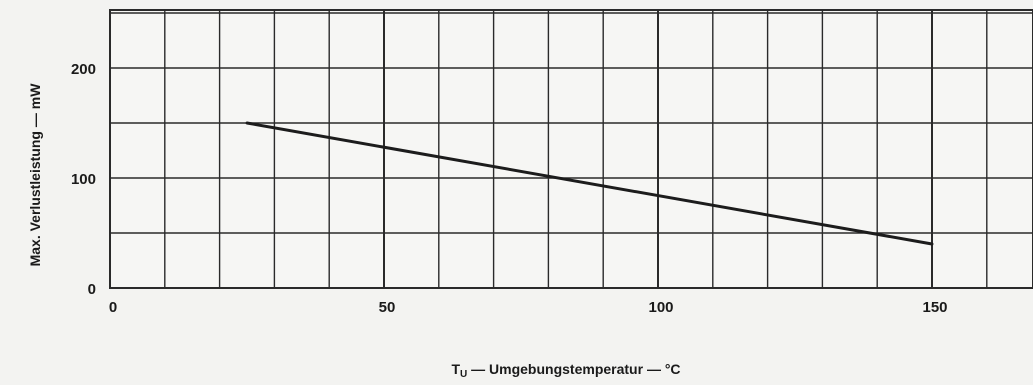  I want to click on x-axis-label: TU — Umgebungstemperatur — °C, so click(565, 370).